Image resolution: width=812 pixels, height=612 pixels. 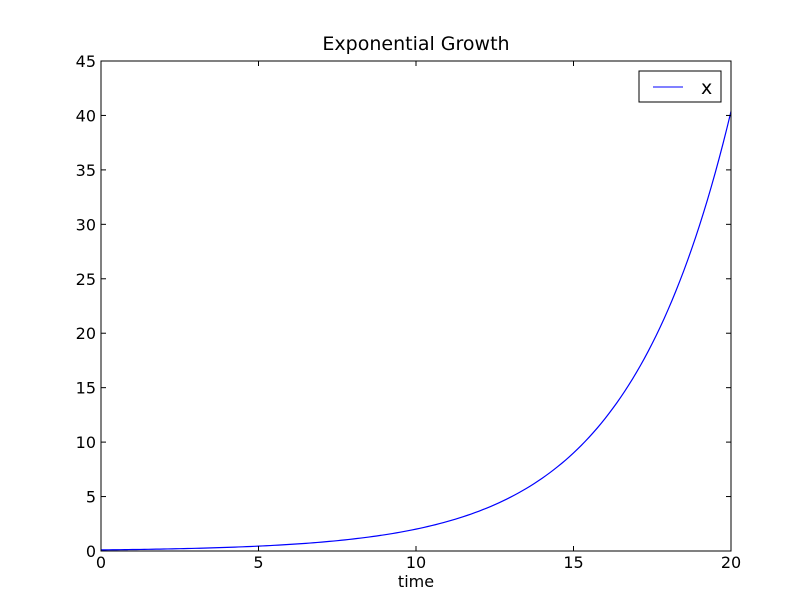 I want to click on x-tick-label: 15, so click(x=573, y=562).